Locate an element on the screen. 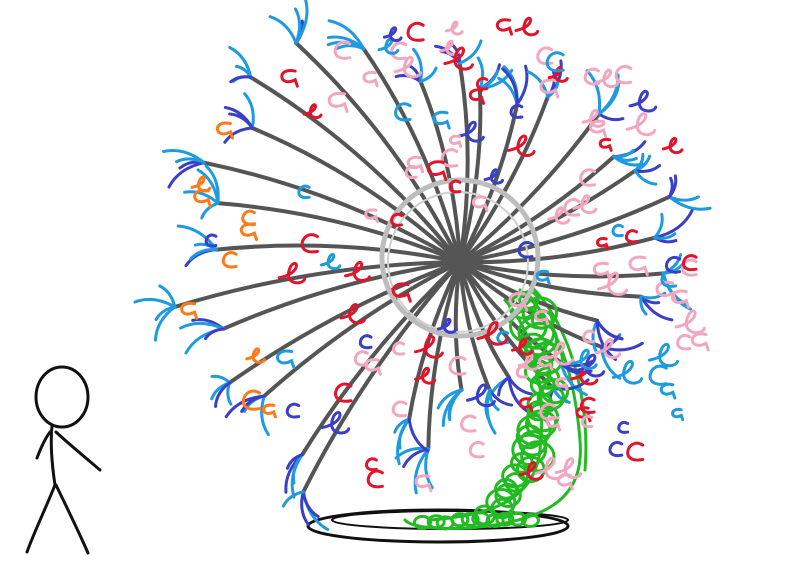 The height and width of the screenshot is (573, 800). figure-leg-left is located at coordinates (41, 518).